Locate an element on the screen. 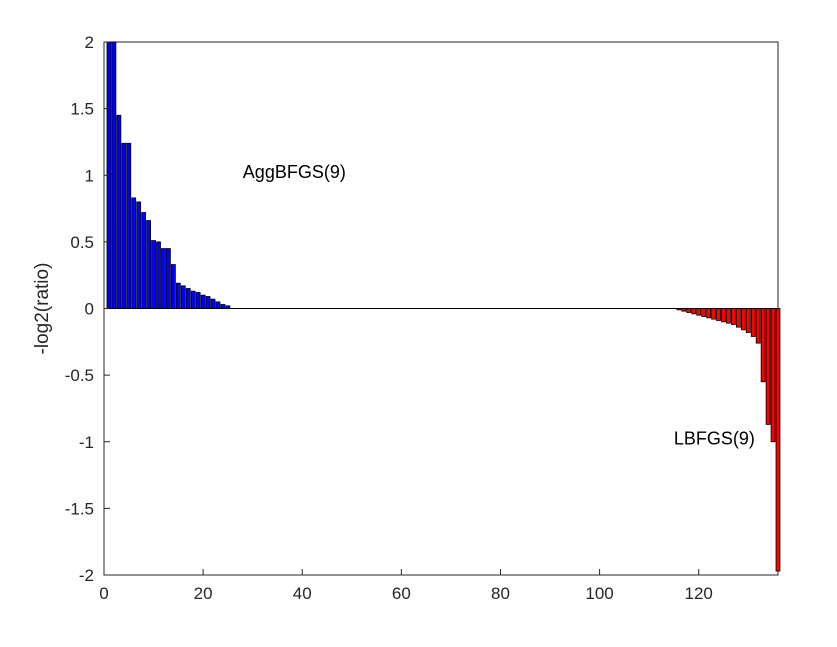 This screenshot has height=647, width=837. y-axis-ticks: -2 -1.5 -1 -0.5 0 0.5 1 1.5 2 is located at coordinates (87, 309).